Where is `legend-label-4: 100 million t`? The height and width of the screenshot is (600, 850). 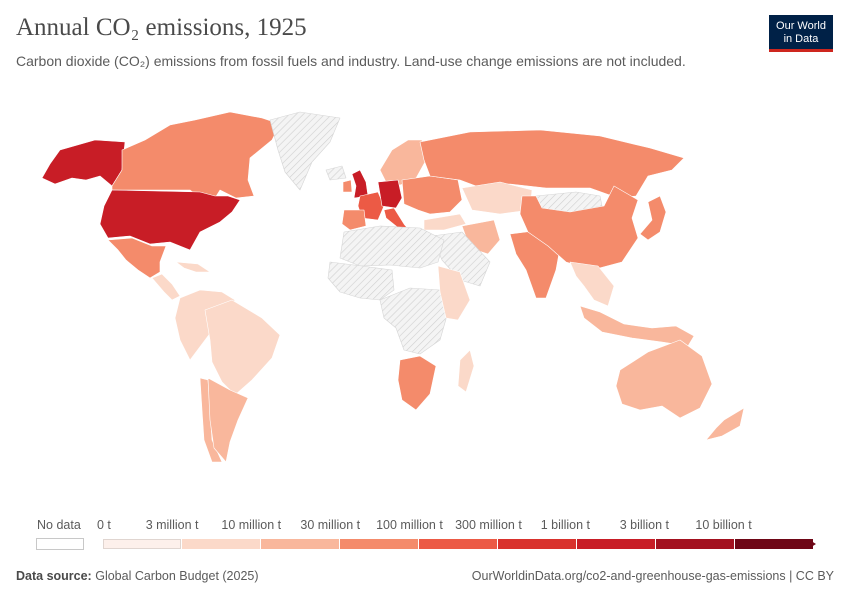 legend-label-4: 100 million t is located at coordinates (409, 525).